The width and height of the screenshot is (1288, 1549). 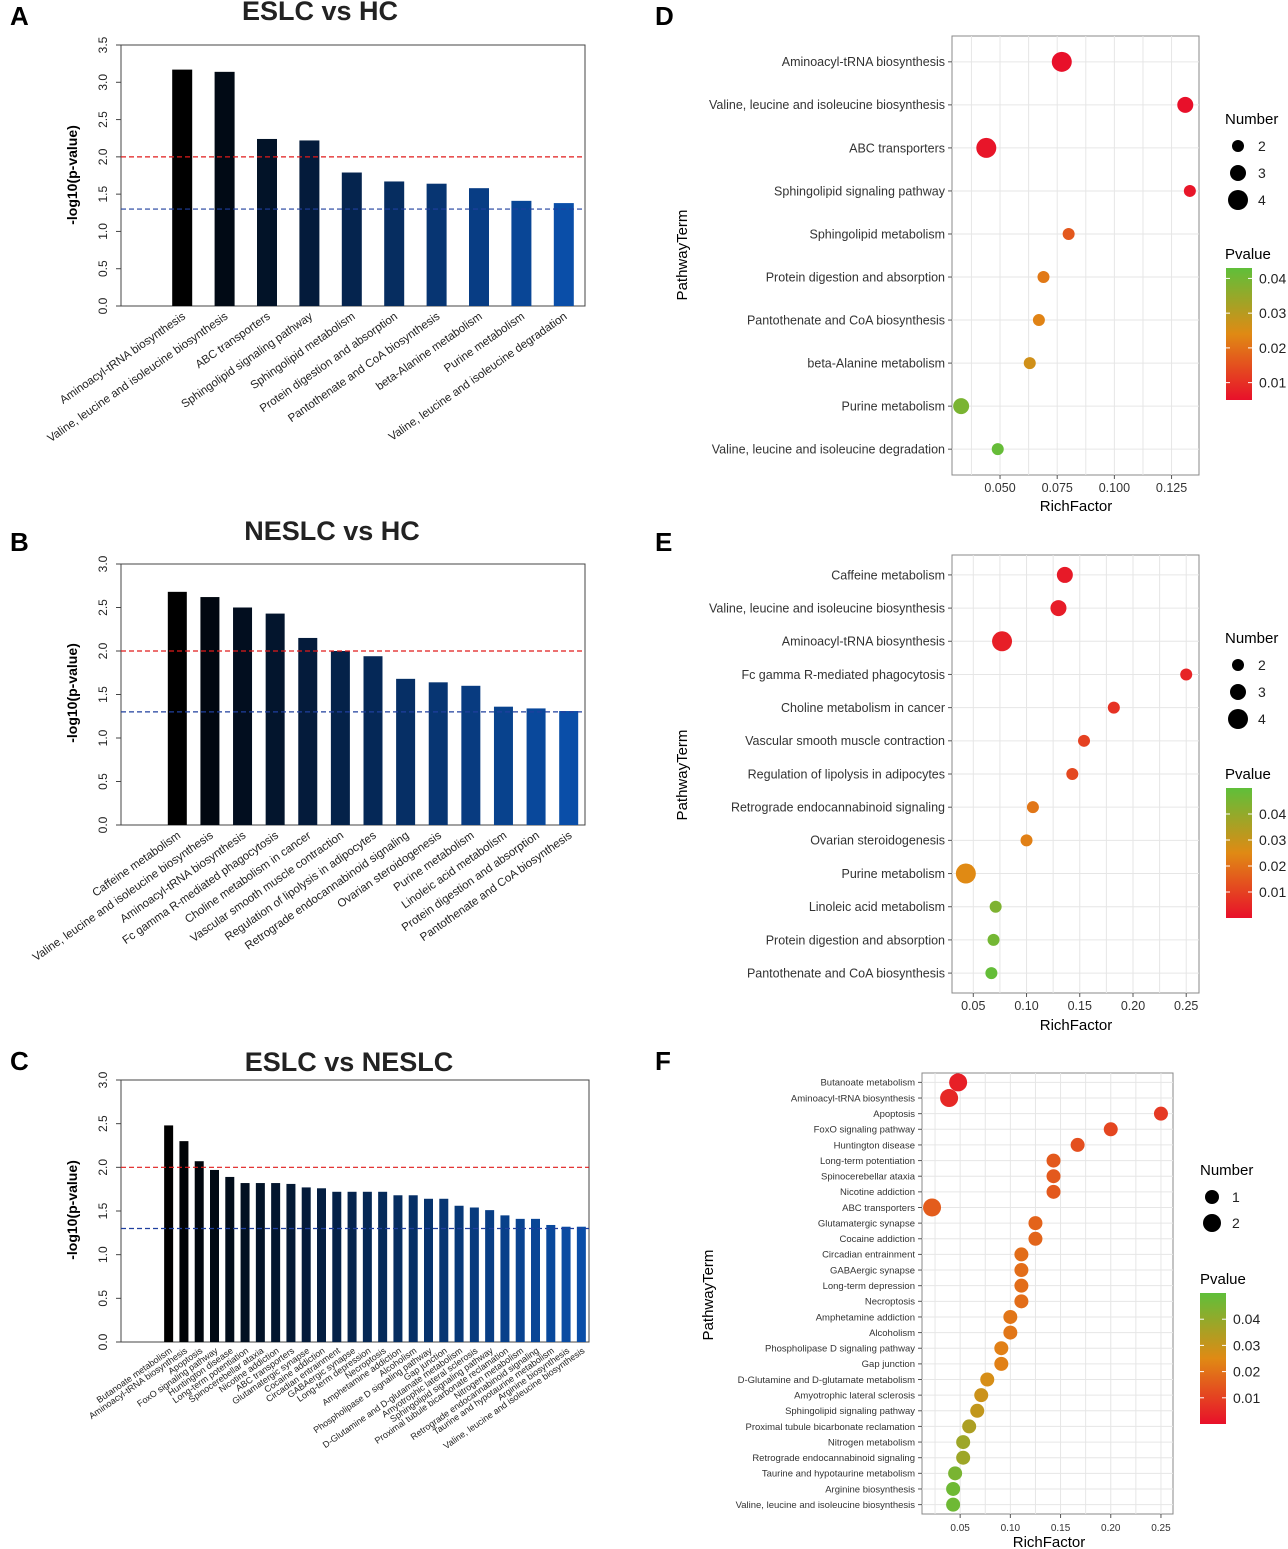 What do you see at coordinates (894, 1114) in the screenshot?
I see `y-tick-label: Apoptosis` at bounding box center [894, 1114].